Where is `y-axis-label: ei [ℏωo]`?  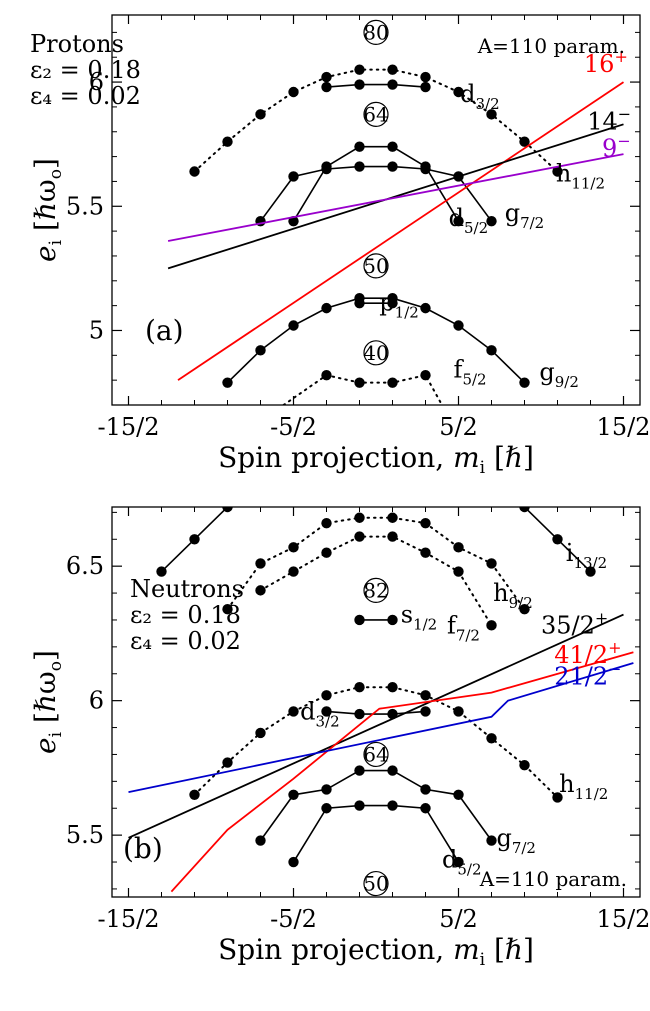 y-axis-label: ei [ℏωo] is located at coordinates (47, 210).